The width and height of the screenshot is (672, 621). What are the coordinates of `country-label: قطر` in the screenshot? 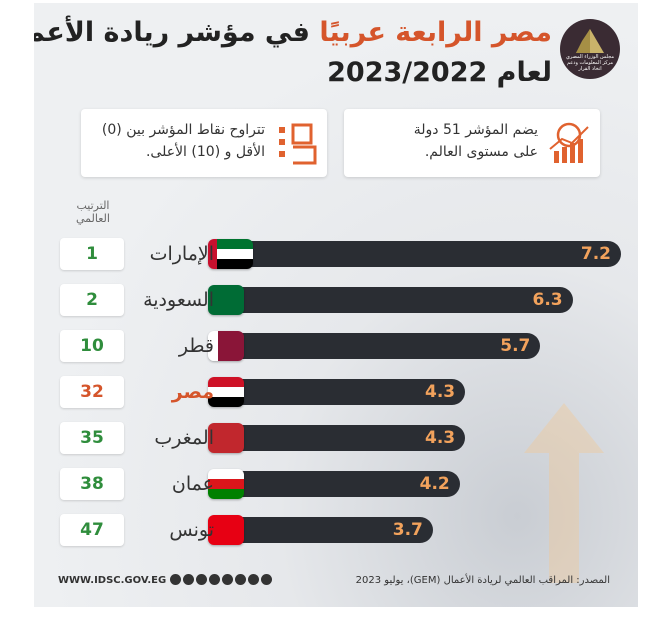 It's located at (196, 346).